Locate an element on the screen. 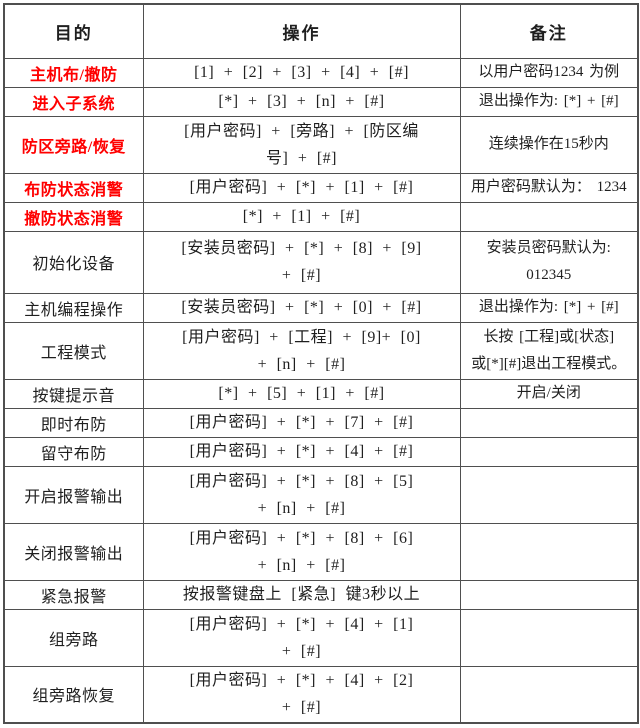  operation-line: [用户密码] + [*] + [7] + [#] is located at coordinates (301, 422).